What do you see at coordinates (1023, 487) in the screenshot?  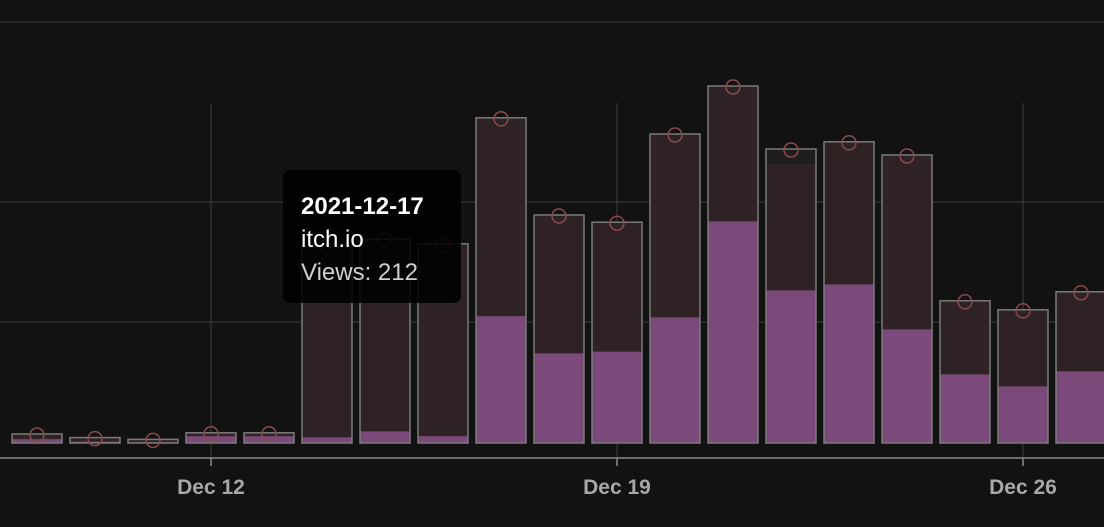 I see `x-tick-label: Dec 26` at bounding box center [1023, 487].